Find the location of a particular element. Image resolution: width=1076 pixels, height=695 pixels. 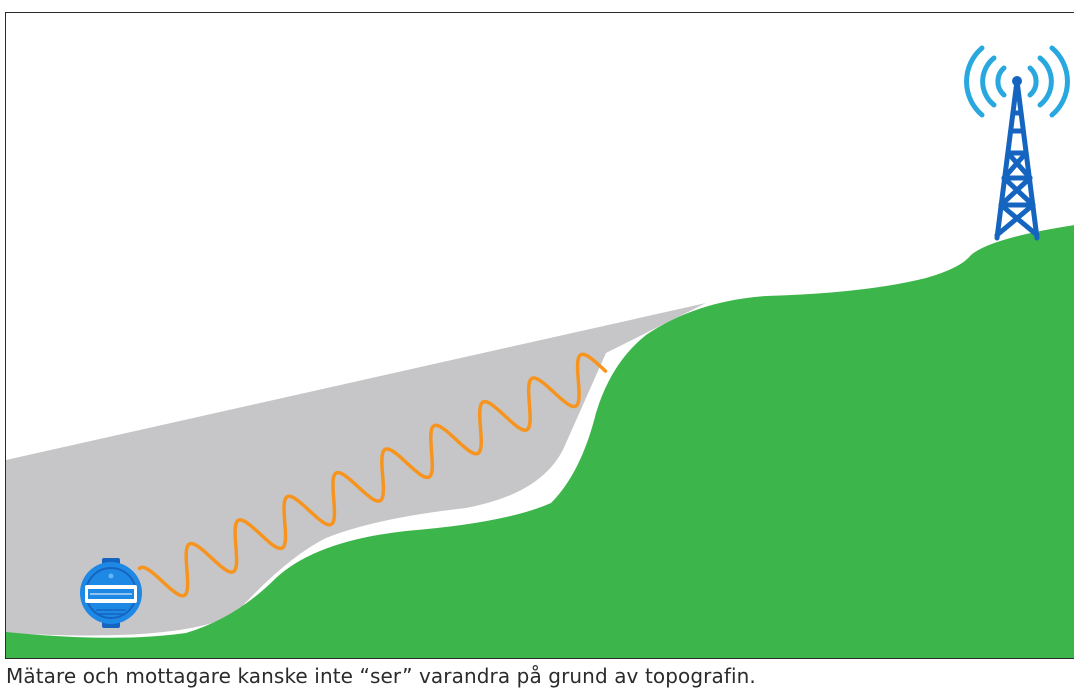

tower-tip is located at coordinates (1017, 81).